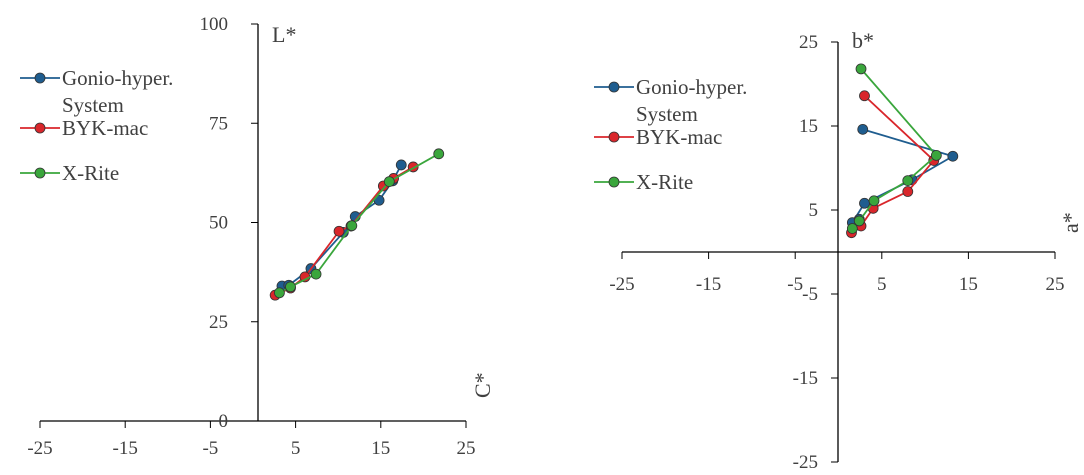 The height and width of the screenshot is (475, 1084). Describe the element at coordinates (679, 137) in the screenshot. I see `ab-legend-label: BYK-mac` at that location.